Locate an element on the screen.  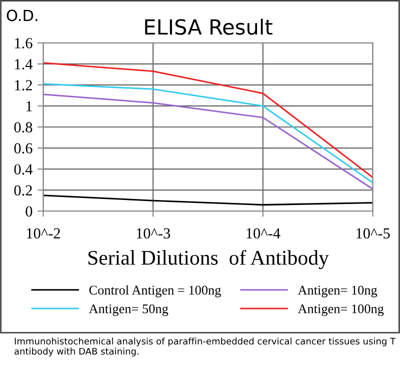
x-tick-label: 10^-4 is located at coordinates (263, 233).